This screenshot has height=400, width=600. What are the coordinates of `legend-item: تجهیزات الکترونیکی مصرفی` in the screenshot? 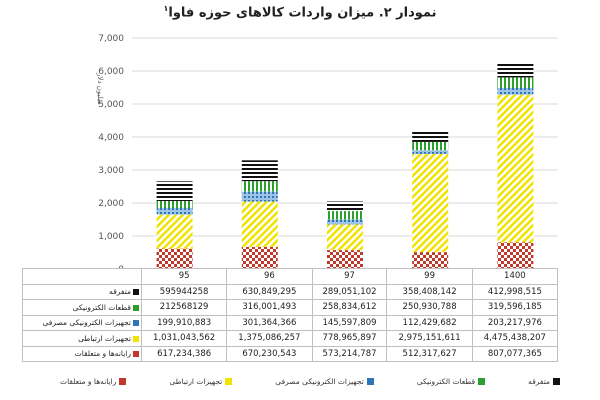 It's located at (324, 381).